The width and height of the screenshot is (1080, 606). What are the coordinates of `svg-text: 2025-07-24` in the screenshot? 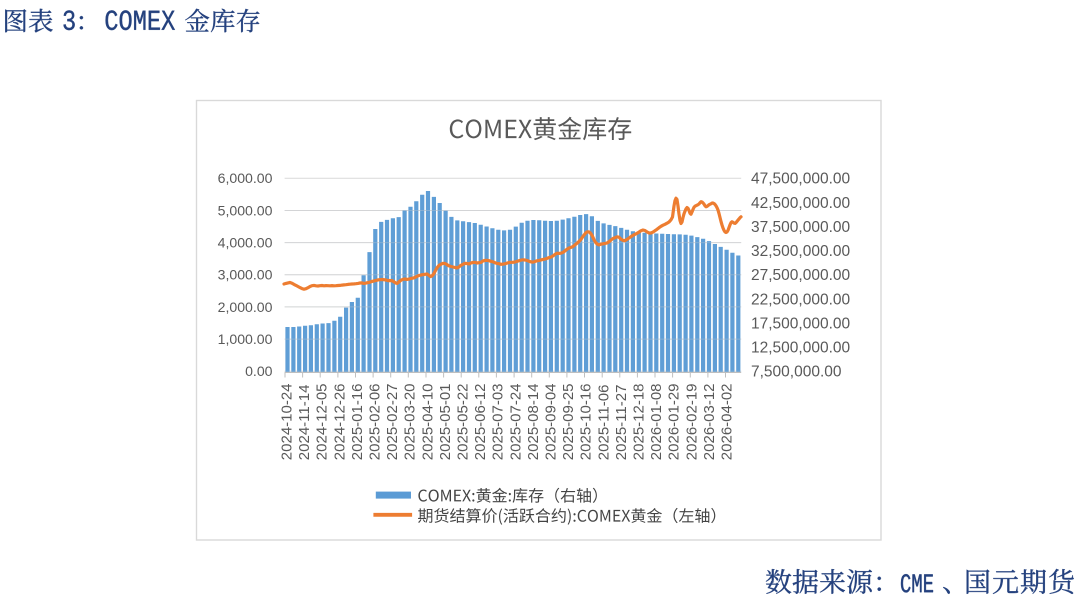 It's located at (515, 421).